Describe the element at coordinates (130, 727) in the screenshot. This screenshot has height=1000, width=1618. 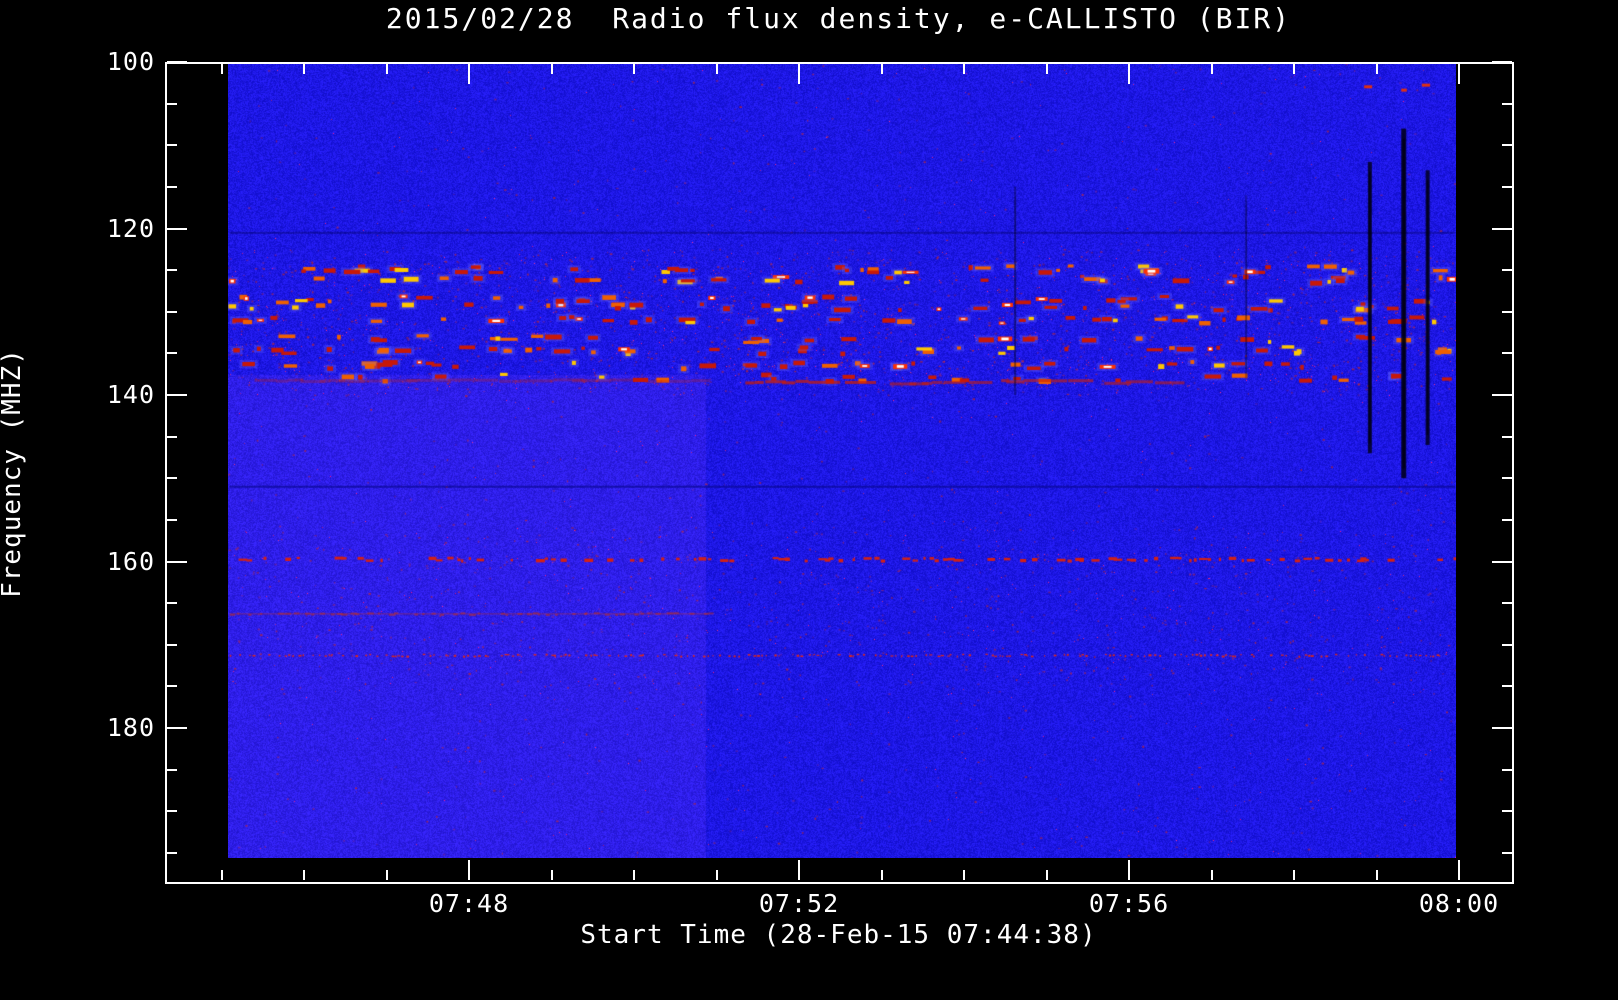
I see `y-tick-label: 180` at that location.